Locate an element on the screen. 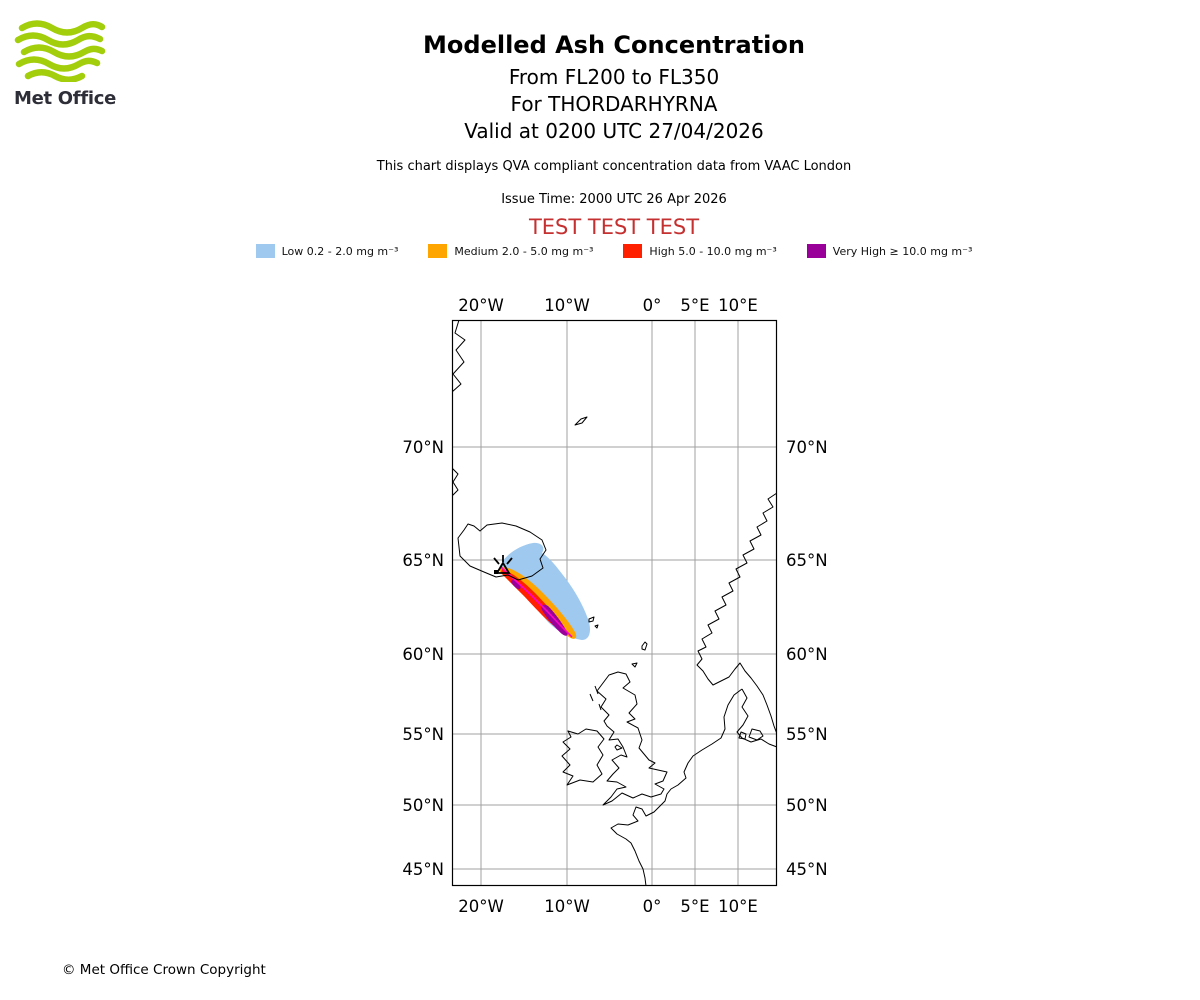 The width and height of the screenshot is (1200, 1000). ash-plume-low-polygon is located at coordinates (544, 591).